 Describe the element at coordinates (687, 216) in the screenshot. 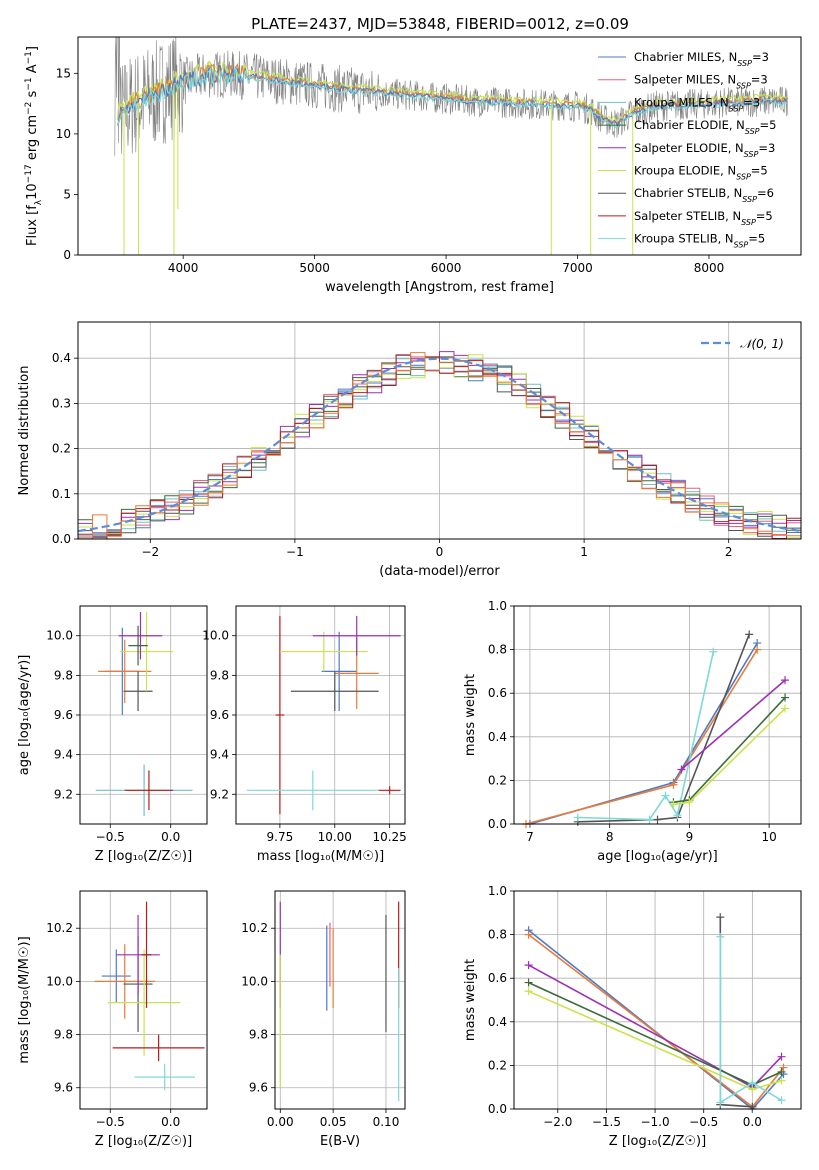

I see `legend-entry-name: Salpeter STELIB, N` at that location.